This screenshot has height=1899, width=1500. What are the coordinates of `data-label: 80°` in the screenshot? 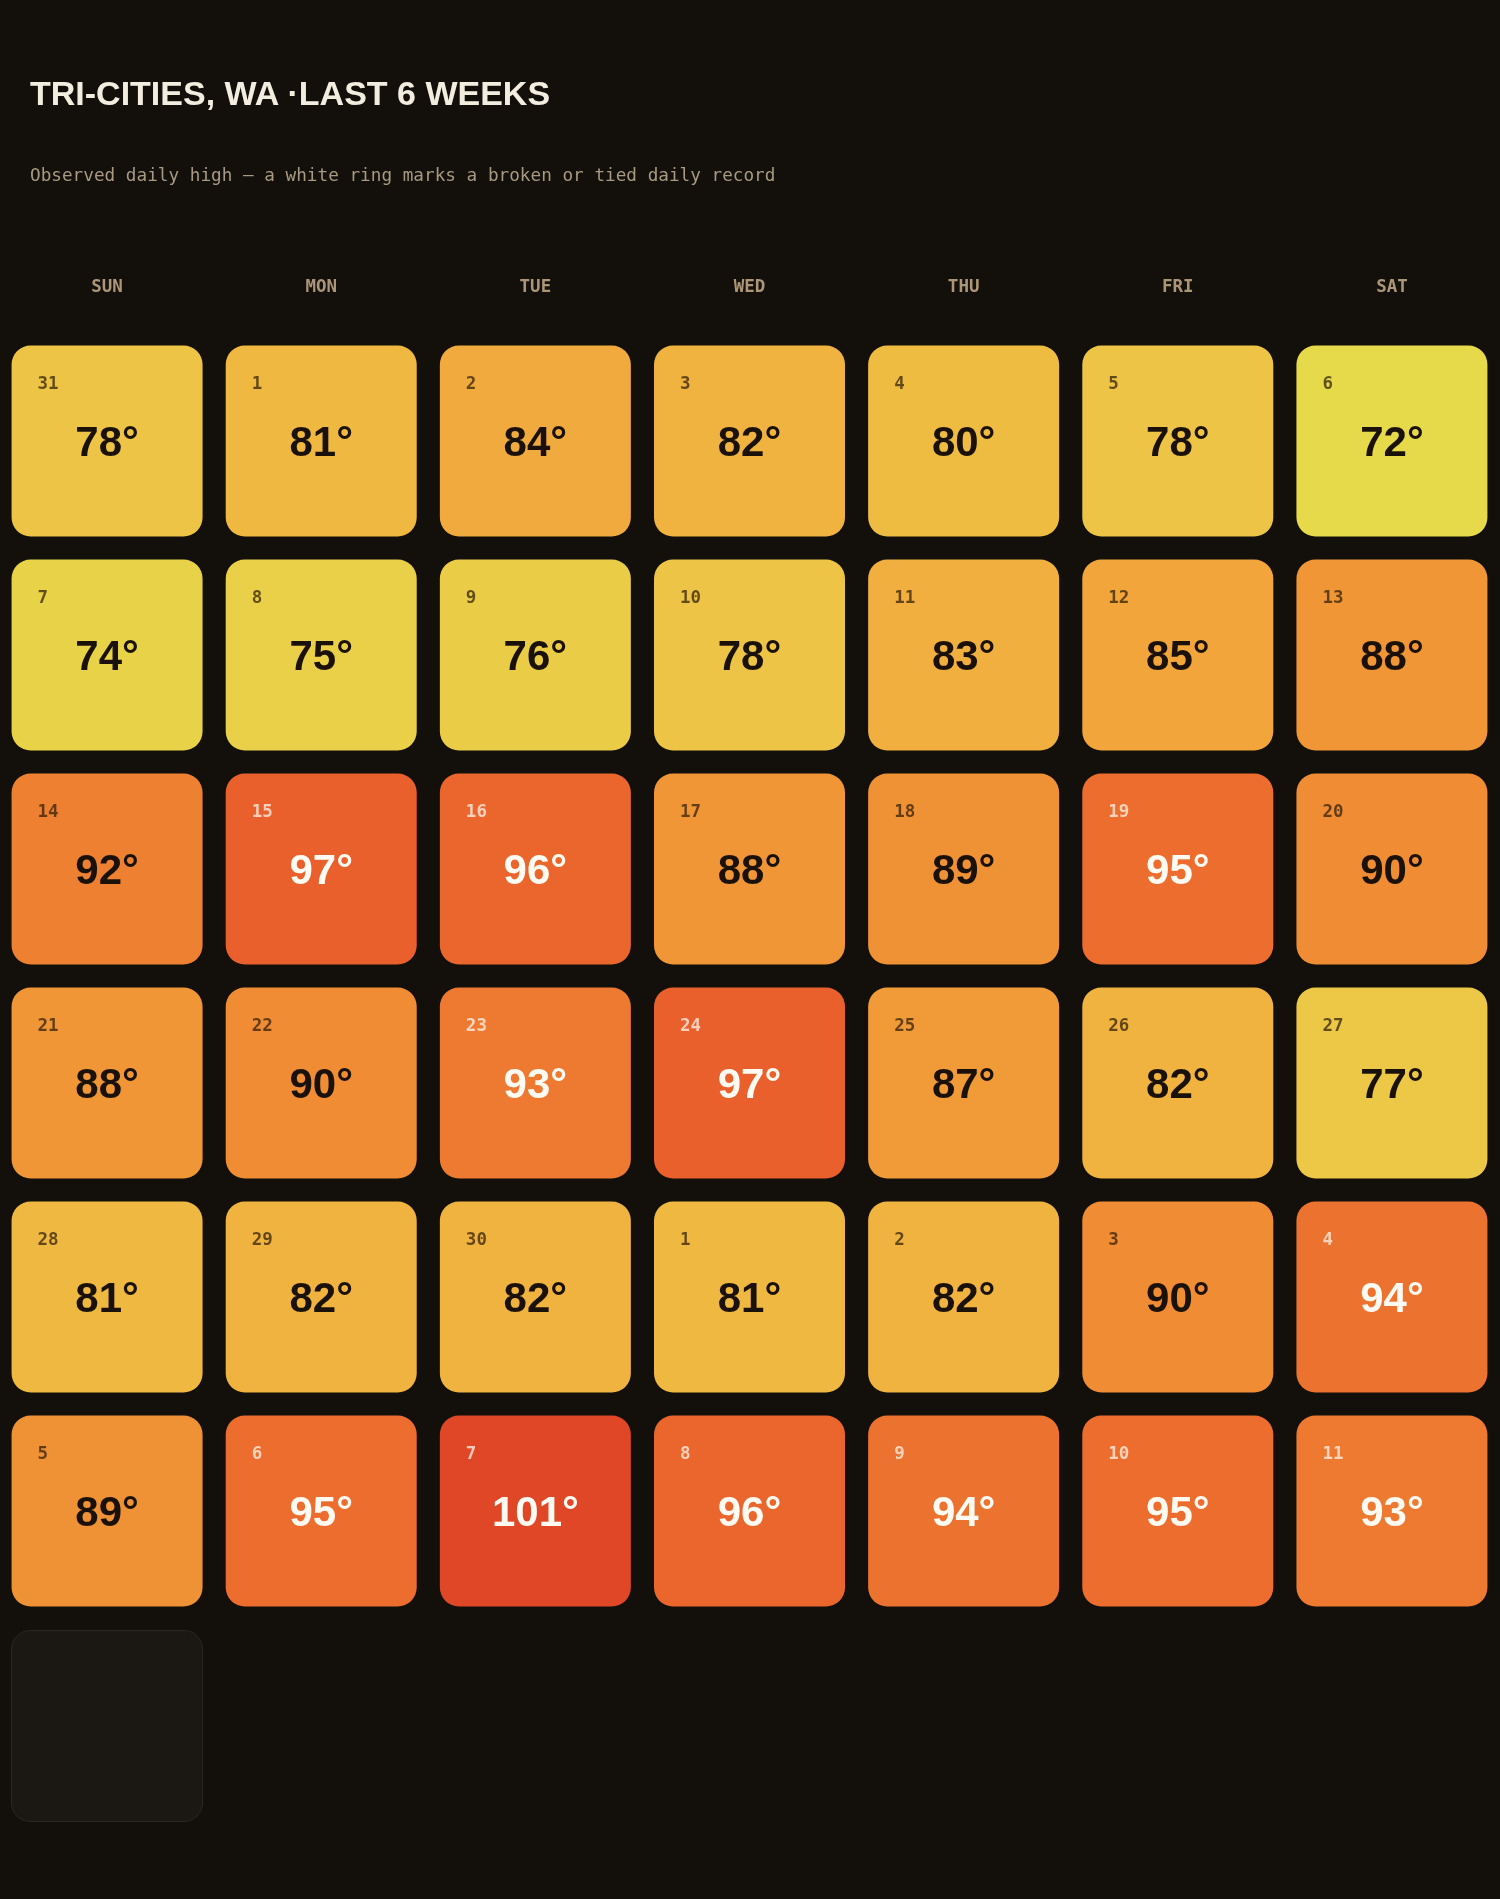 It's located at (963, 441).